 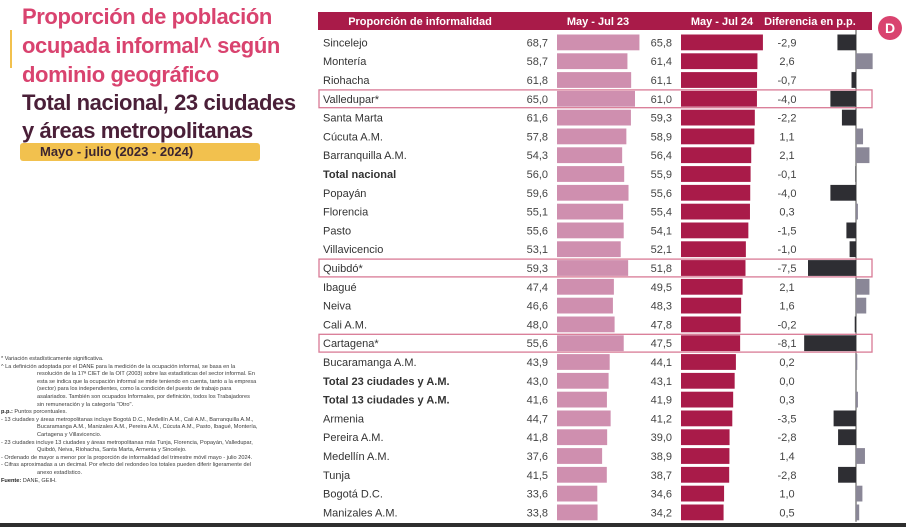 I want to click on diff-value-label: 0,5, so click(x=786, y=513).